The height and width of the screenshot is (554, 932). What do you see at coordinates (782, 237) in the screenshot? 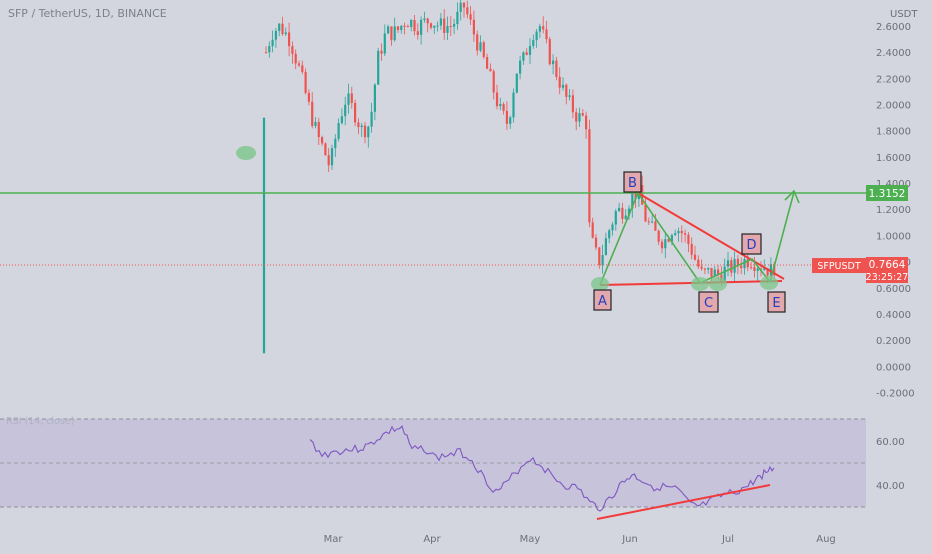
I see `breakout-arrow-line` at bounding box center [782, 237].